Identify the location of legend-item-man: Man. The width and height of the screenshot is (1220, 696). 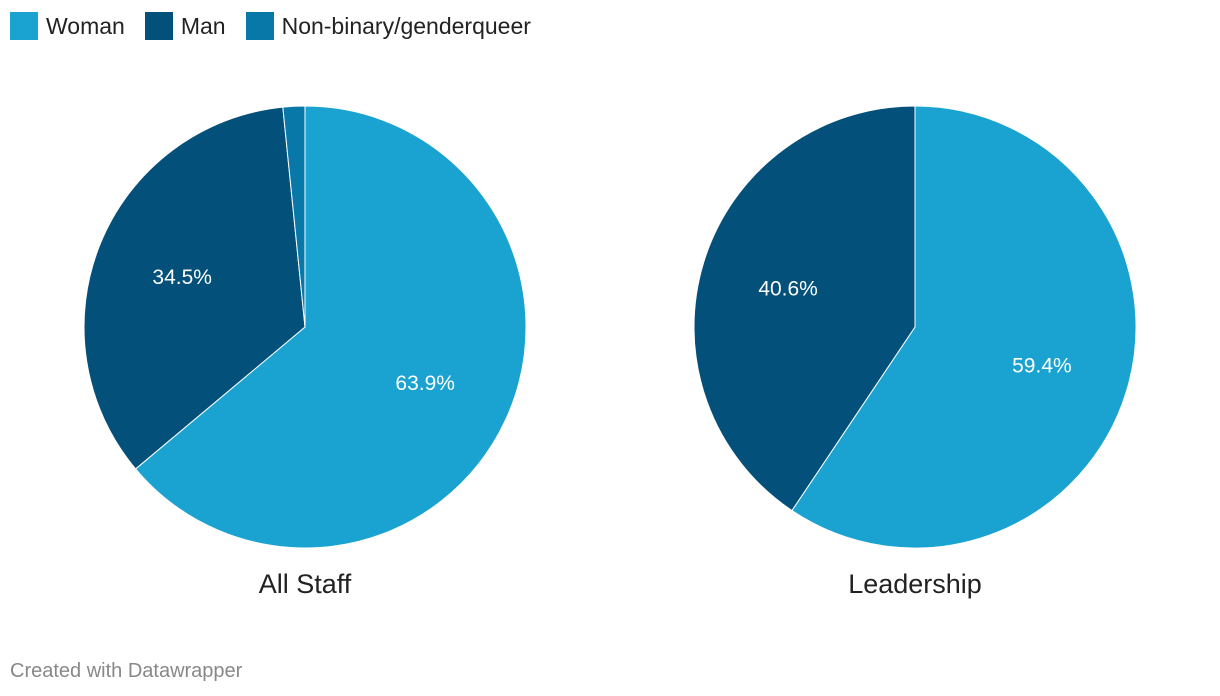
(185, 26).